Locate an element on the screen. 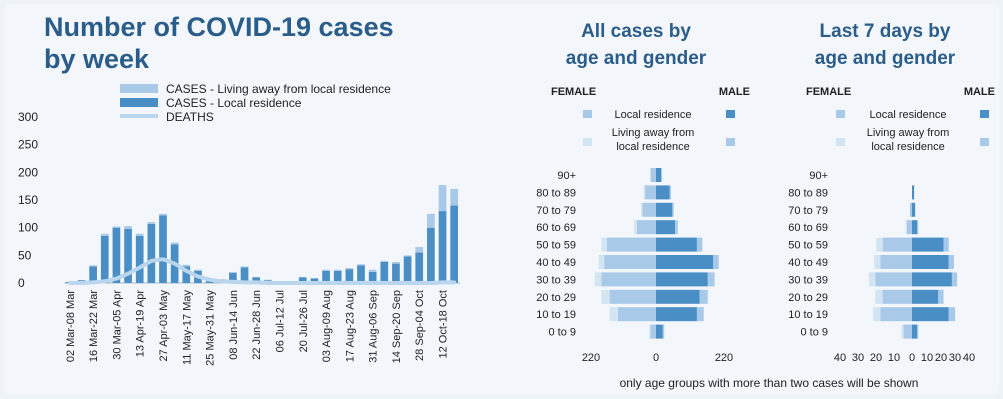 The image size is (1003, 399). y-tick-label: 200 is located at coordinates (28, 172).